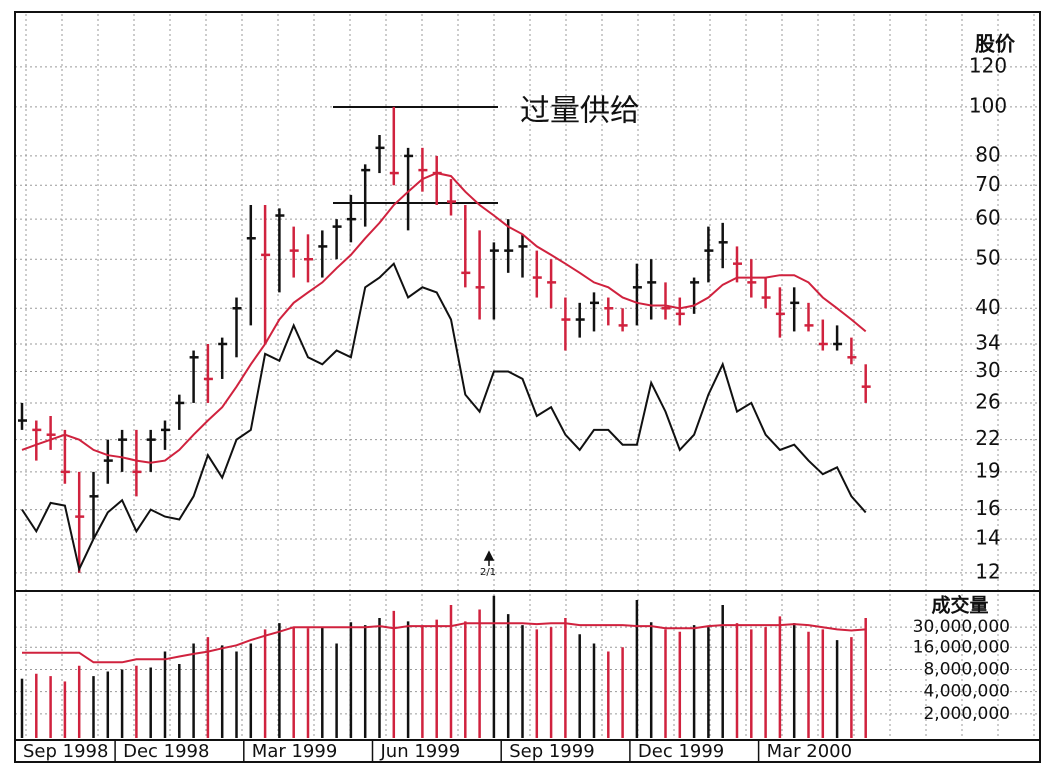 The width and height of the screenshot is (1057, 768). Describe the element at coordinates (987, 342) in the screenshot. I see `y-tick-label: 34` at that location.